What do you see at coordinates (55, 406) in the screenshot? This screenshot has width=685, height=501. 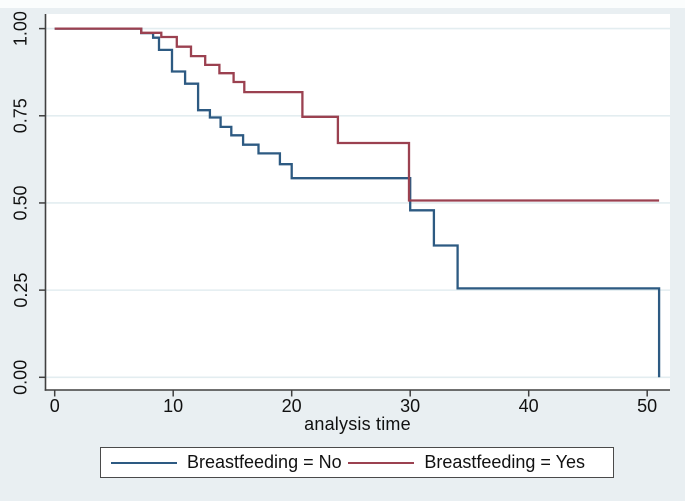 I see `x-tick-label: 0` at bounding box center [55, 406].